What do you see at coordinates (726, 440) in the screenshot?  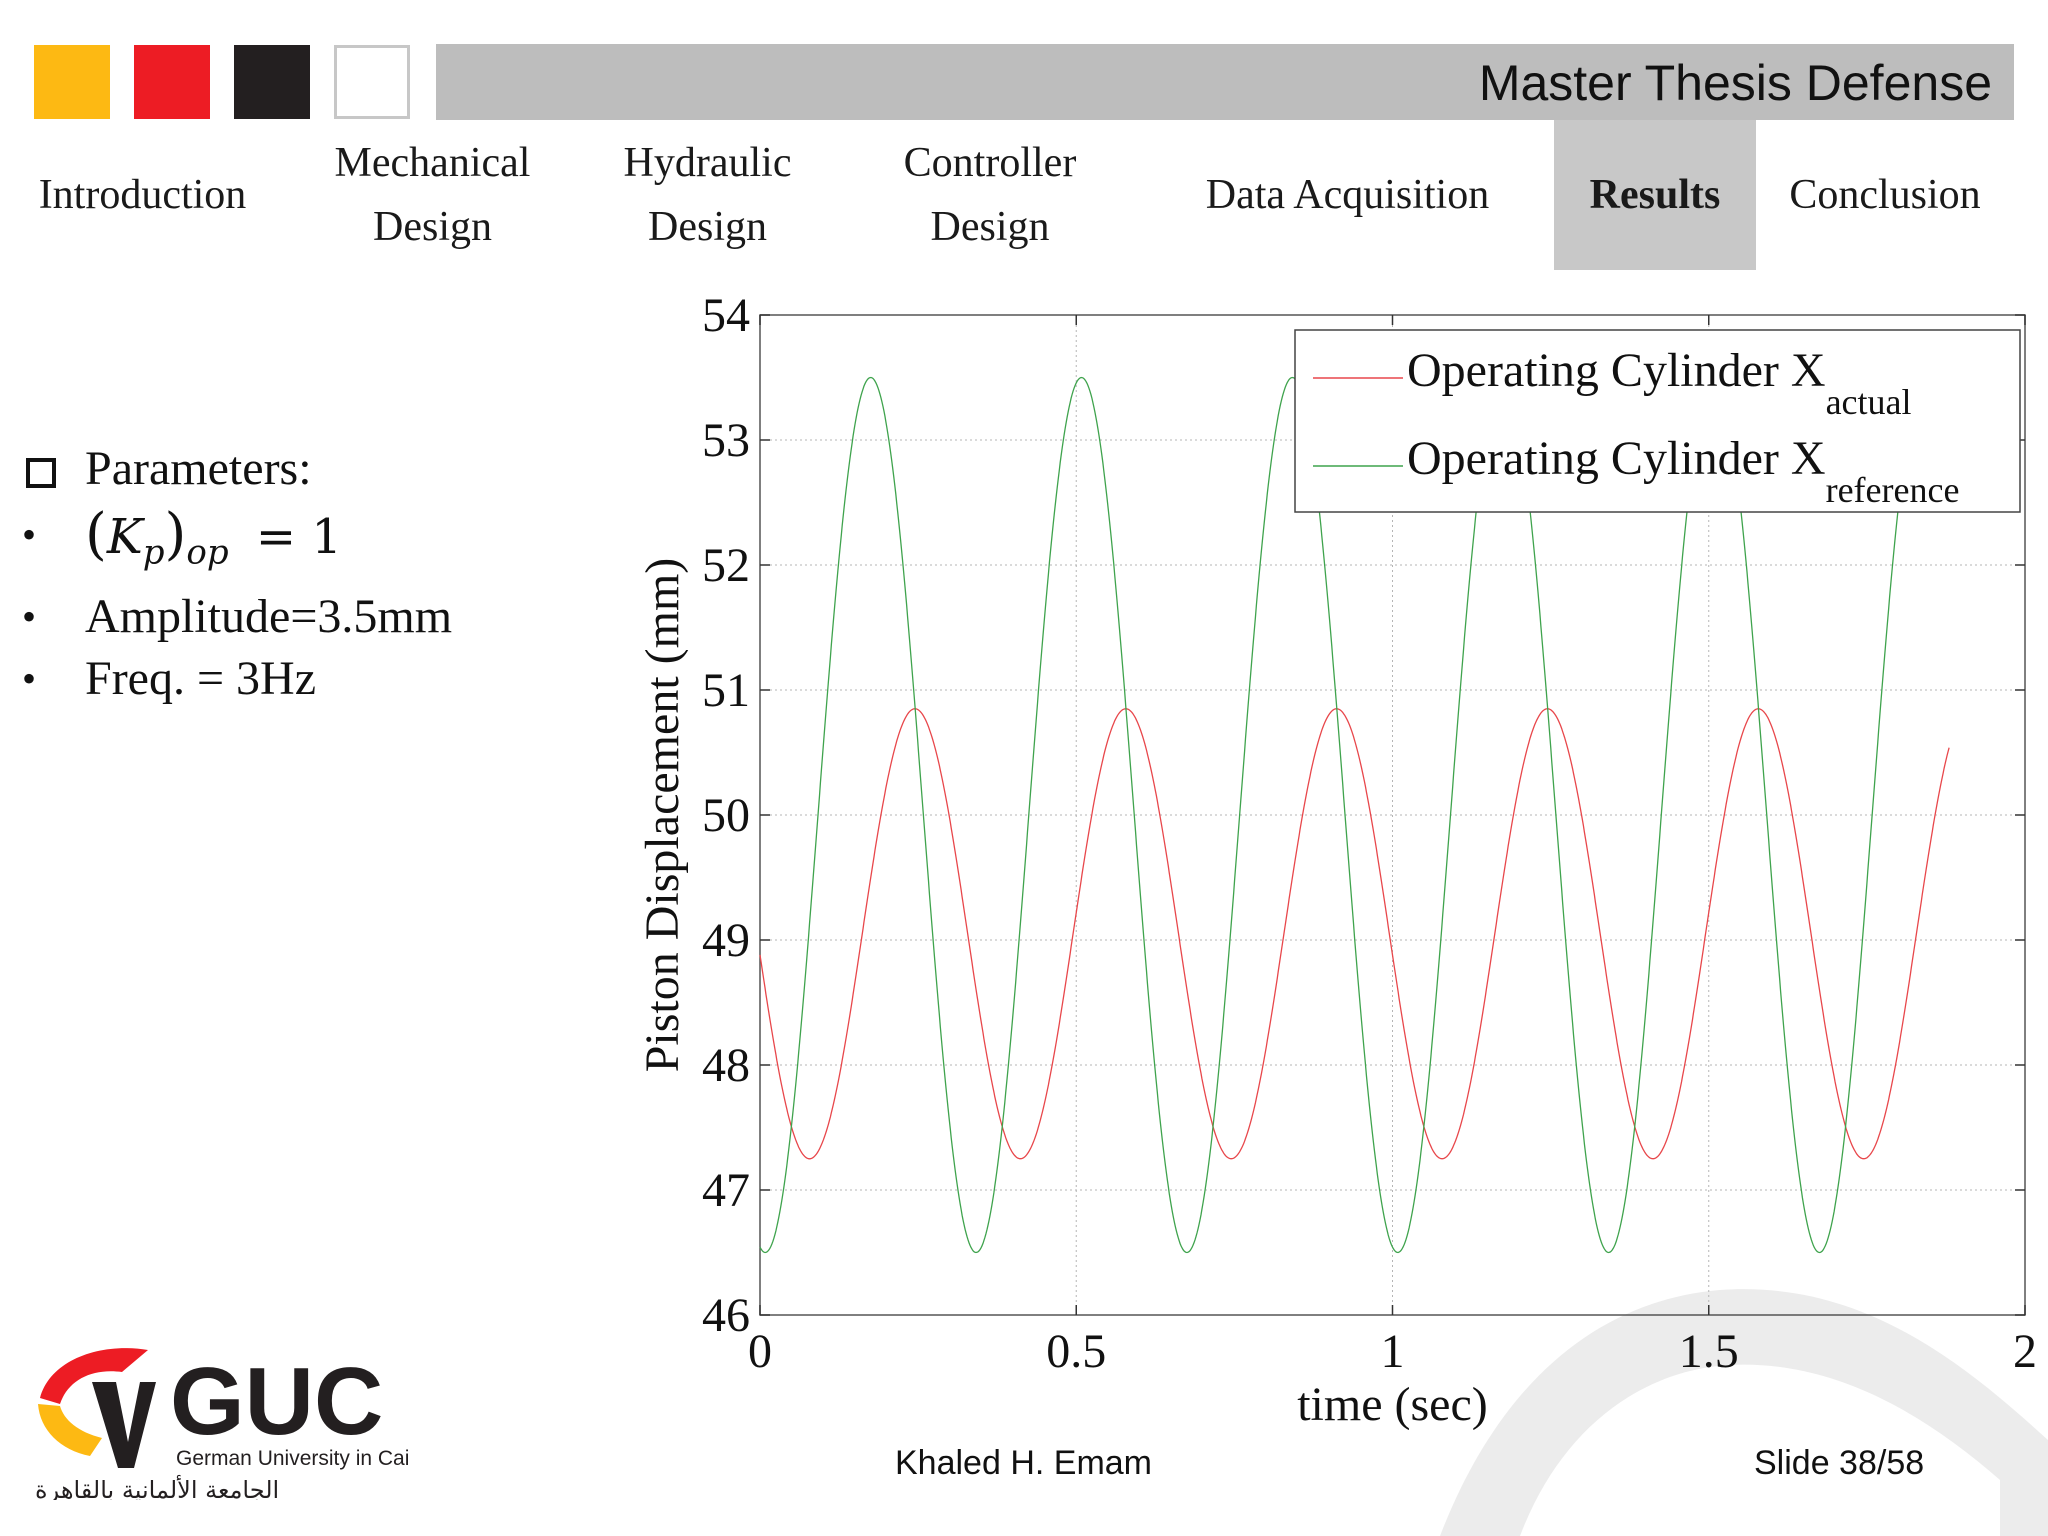 I see `y-tick-label: 53` at bounding box center [726, 440].